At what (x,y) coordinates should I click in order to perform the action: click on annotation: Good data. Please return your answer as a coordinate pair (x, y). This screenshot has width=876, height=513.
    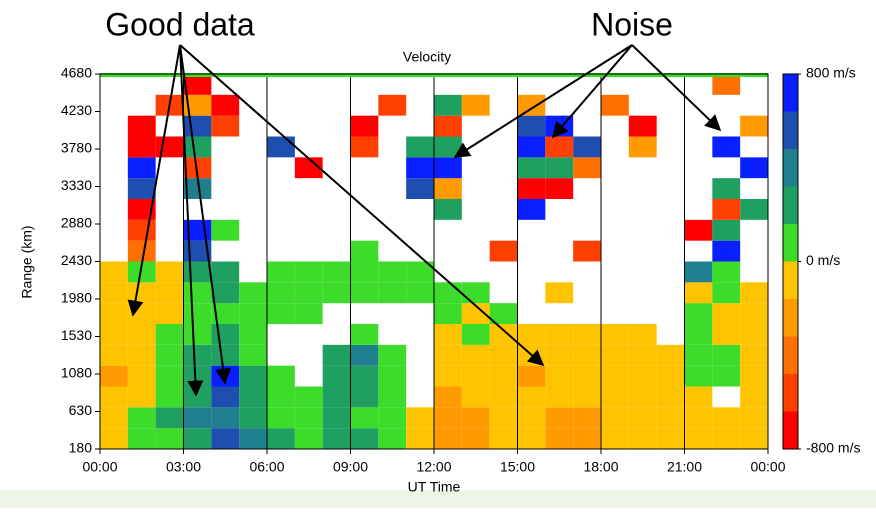
    Looking at the image, I should click on (180, 24).